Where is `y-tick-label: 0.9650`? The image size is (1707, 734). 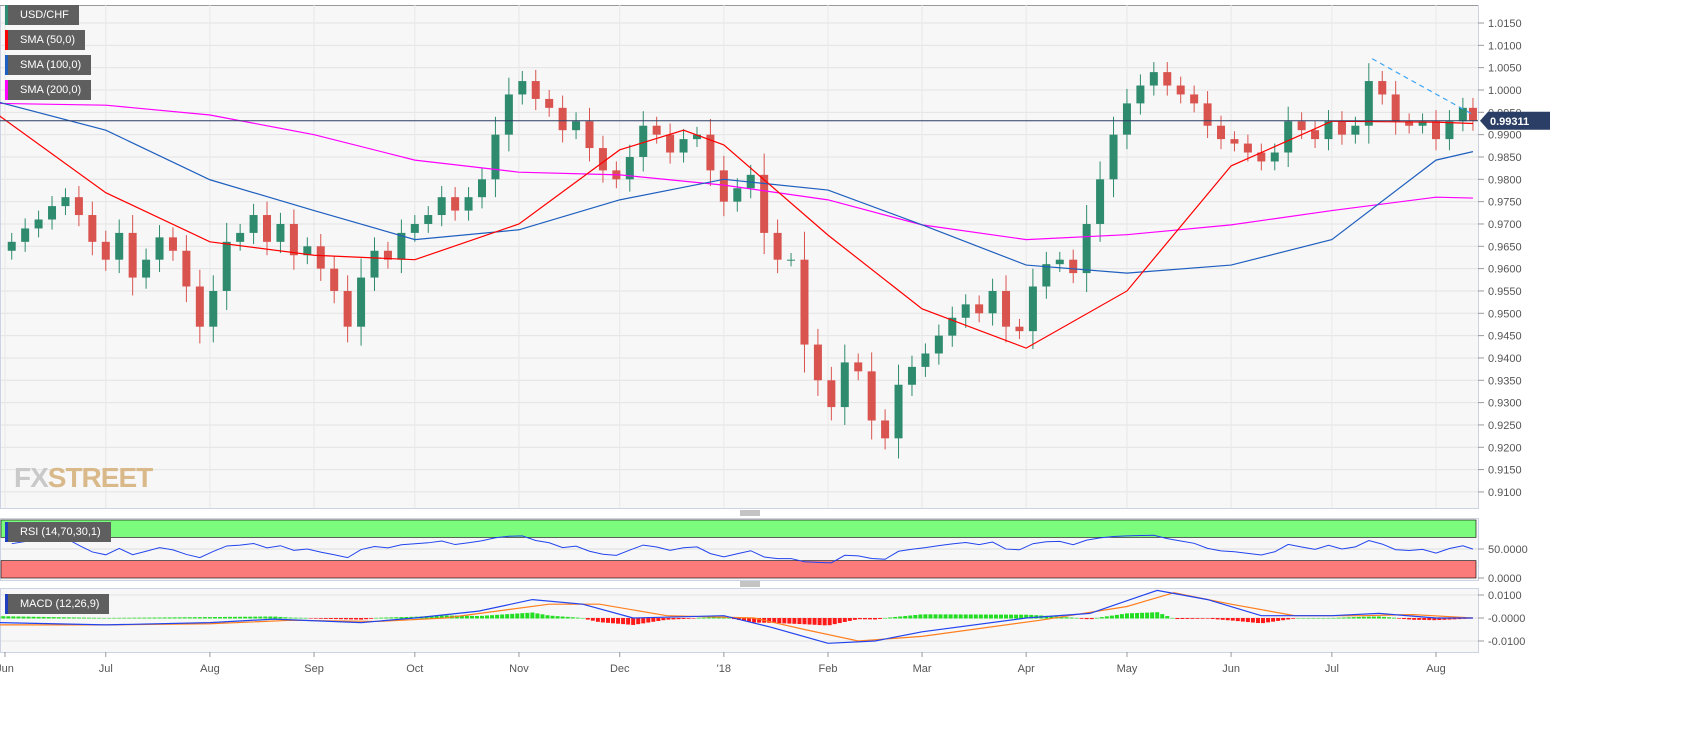
y-tick-label: 0.9650 is located at coordinates (1505, 247).